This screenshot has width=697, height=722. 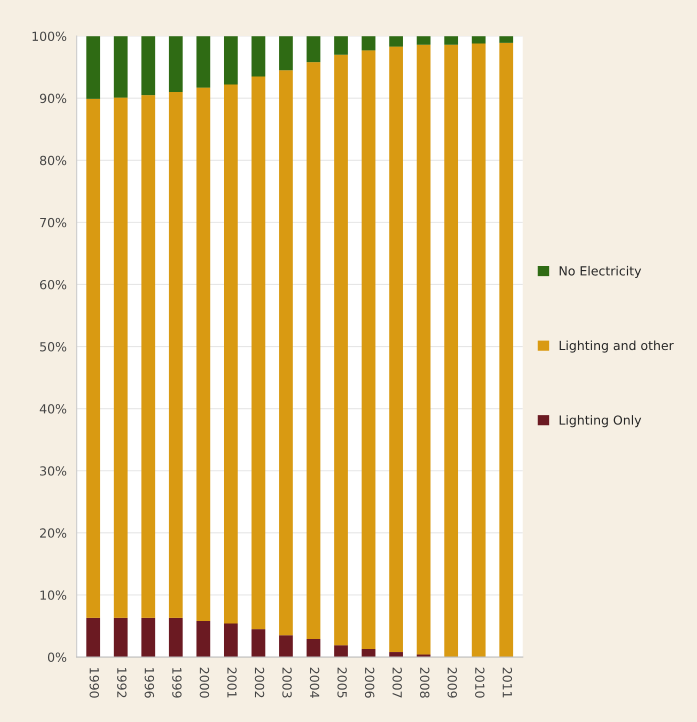 What do you see at coordinates (205, 683) in the screenshot?
I see `x-tick-label: 2000` at bounding box center [205, 683].